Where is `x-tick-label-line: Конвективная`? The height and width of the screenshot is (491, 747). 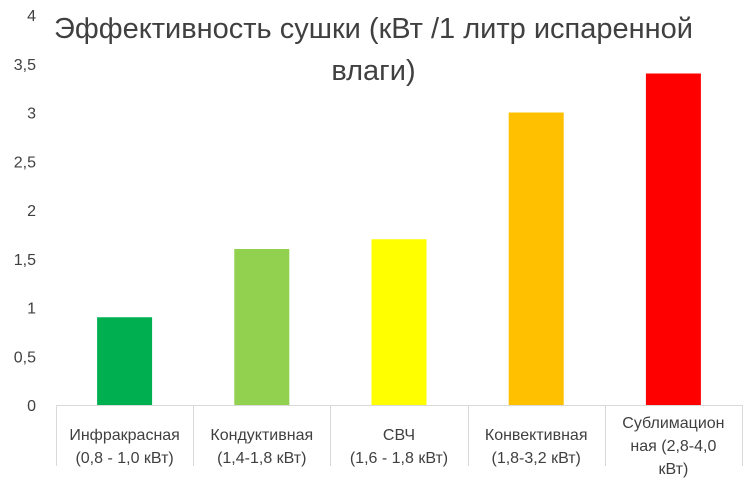 x-tick-label-line: Конвективная is located at coordinates (536, 435).